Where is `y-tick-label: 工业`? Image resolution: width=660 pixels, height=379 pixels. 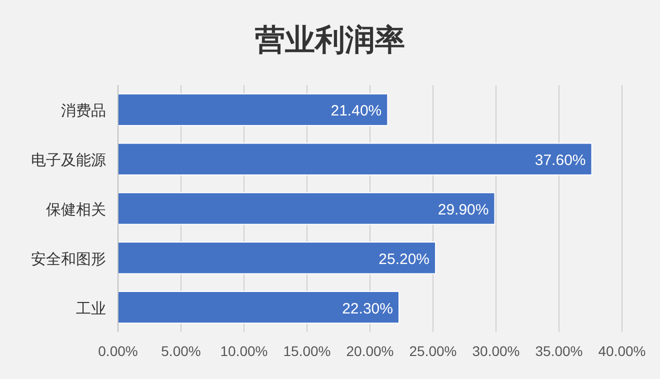
y-tick-label: 工业 is located at coordinates (91, 309).